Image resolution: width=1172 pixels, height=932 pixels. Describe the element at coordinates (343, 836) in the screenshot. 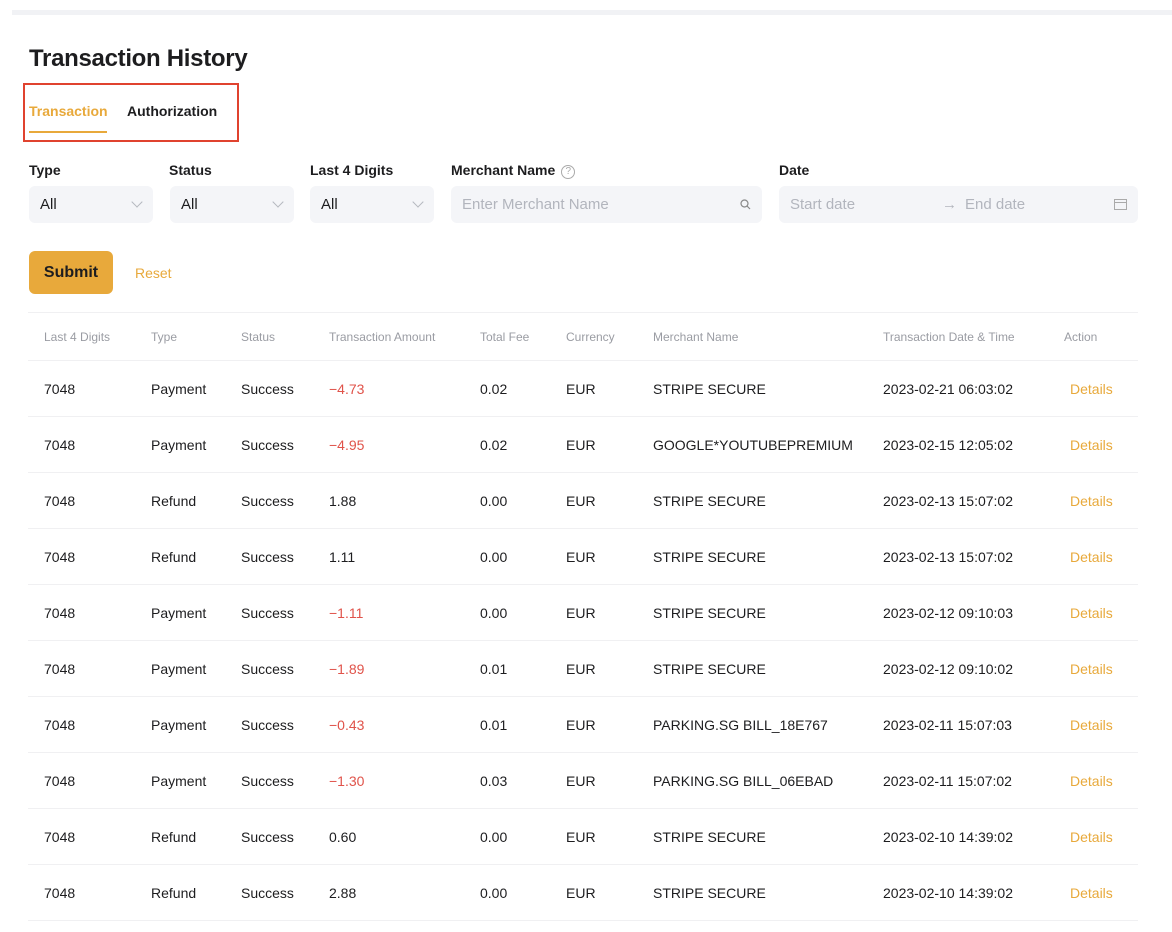

I see `cell-amount: 0.60` at that location.